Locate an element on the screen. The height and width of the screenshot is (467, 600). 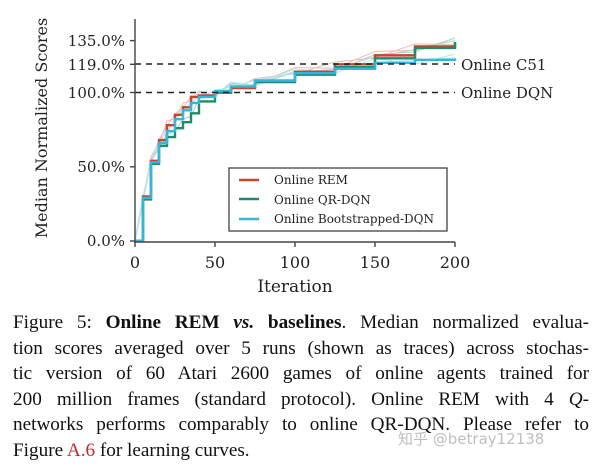
dqn-reference-label: Online DQN is located at coordinates (507, 93).